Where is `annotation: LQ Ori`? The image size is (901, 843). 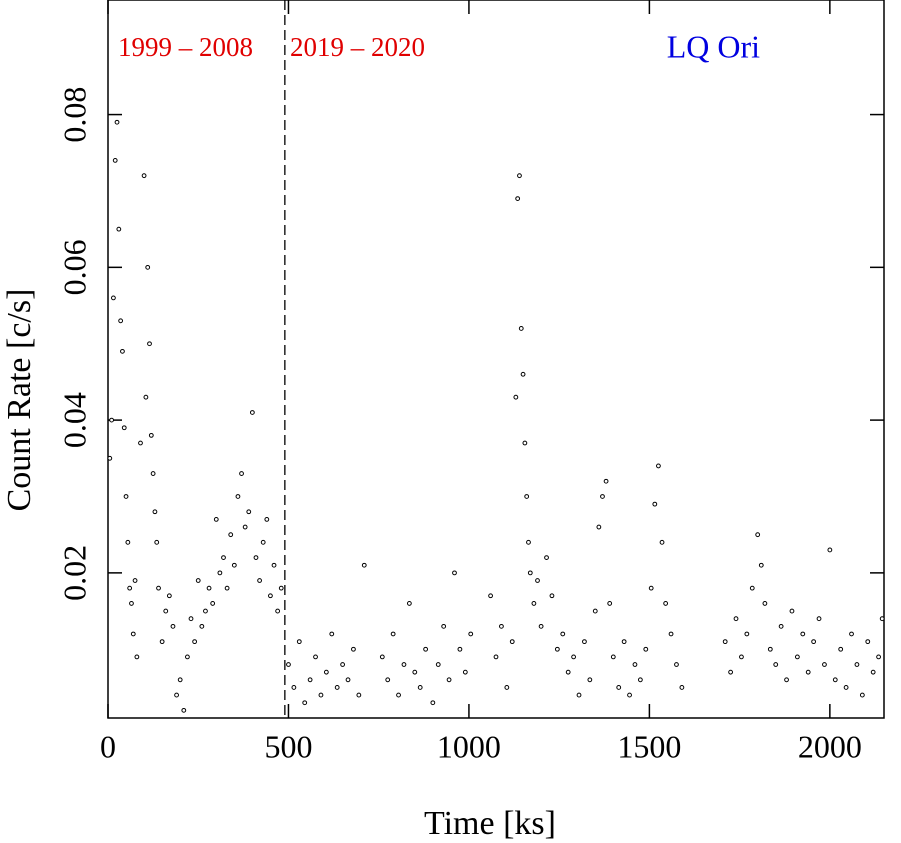 annotation: LQ Ori is located at coordinates (713, 46).